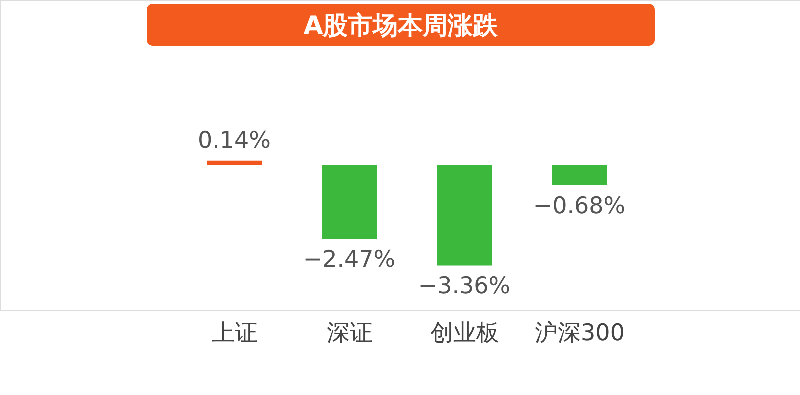  What do you see at coordinates (235, 141) in the screenshot?
I see `data-label: 0.14%` at bounding box center [235, 141].